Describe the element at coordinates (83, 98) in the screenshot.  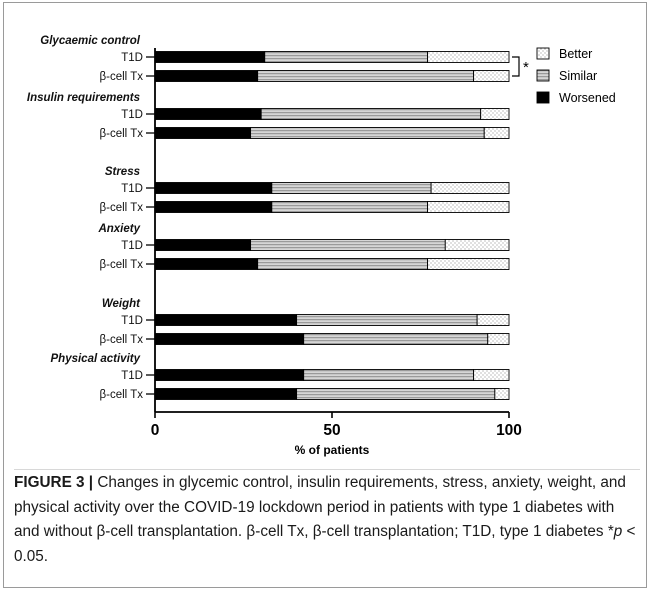
I see `group-title: Insulin requirements` at that location.